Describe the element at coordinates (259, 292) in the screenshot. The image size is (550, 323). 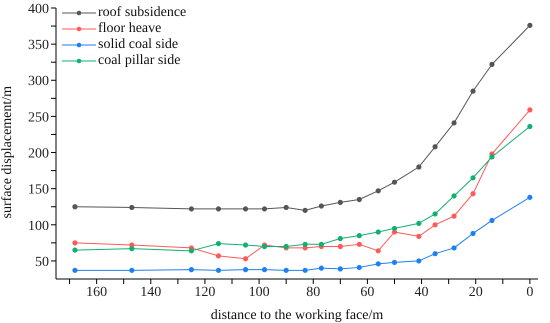
I see `x-tick-label: 100` at that location.